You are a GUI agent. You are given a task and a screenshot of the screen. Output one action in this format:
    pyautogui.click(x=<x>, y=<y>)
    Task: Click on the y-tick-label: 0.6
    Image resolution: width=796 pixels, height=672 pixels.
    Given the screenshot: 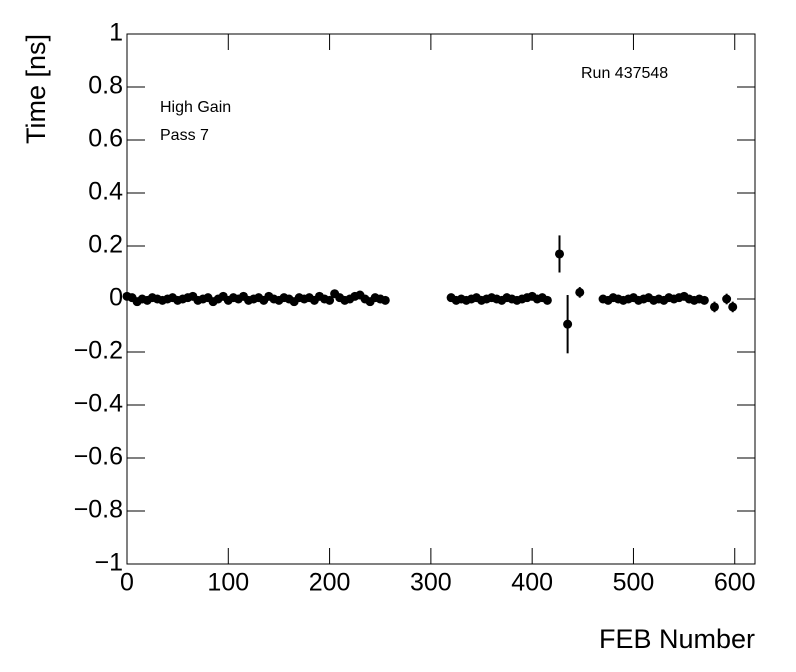 What is the action you would take?
    pyautogui.click(x=105, y=139)
    